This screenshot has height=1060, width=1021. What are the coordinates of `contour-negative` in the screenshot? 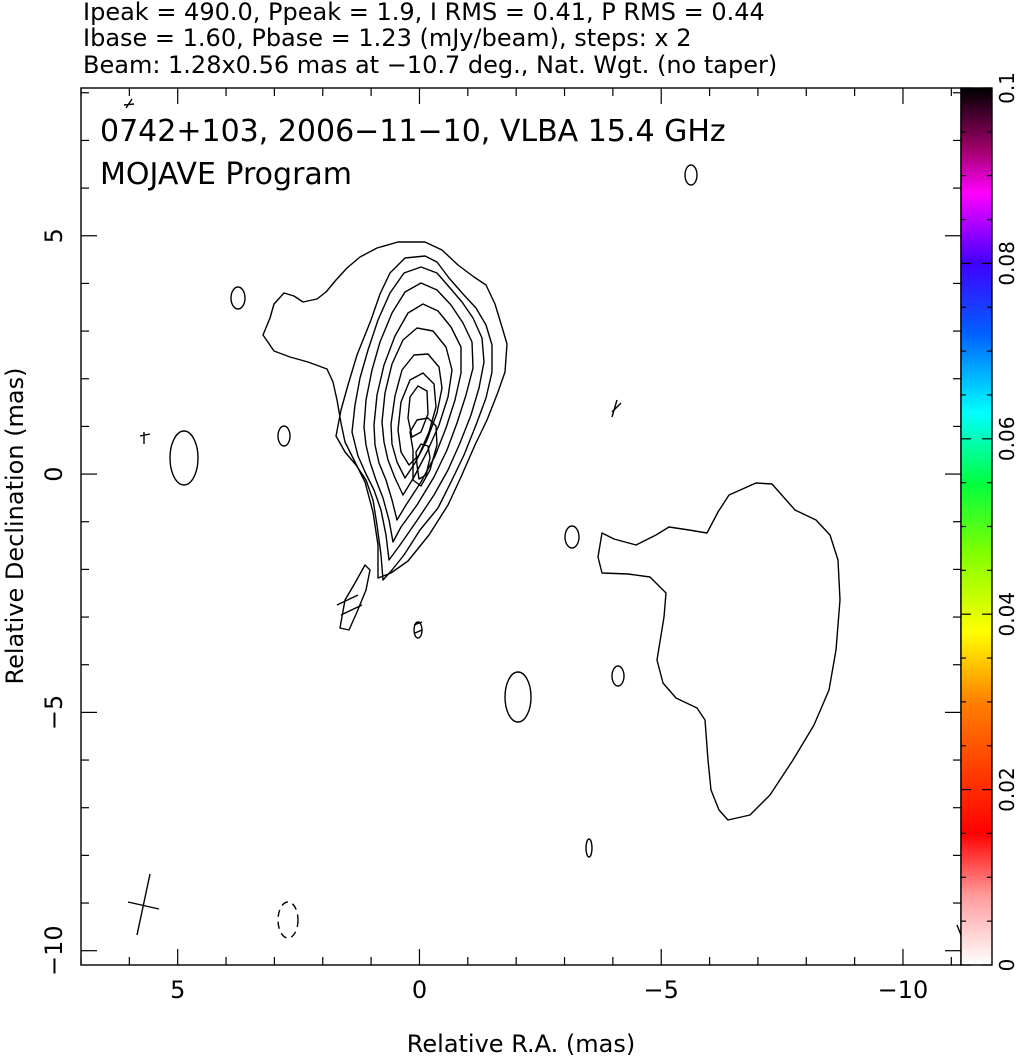 It's located at (288, 920).